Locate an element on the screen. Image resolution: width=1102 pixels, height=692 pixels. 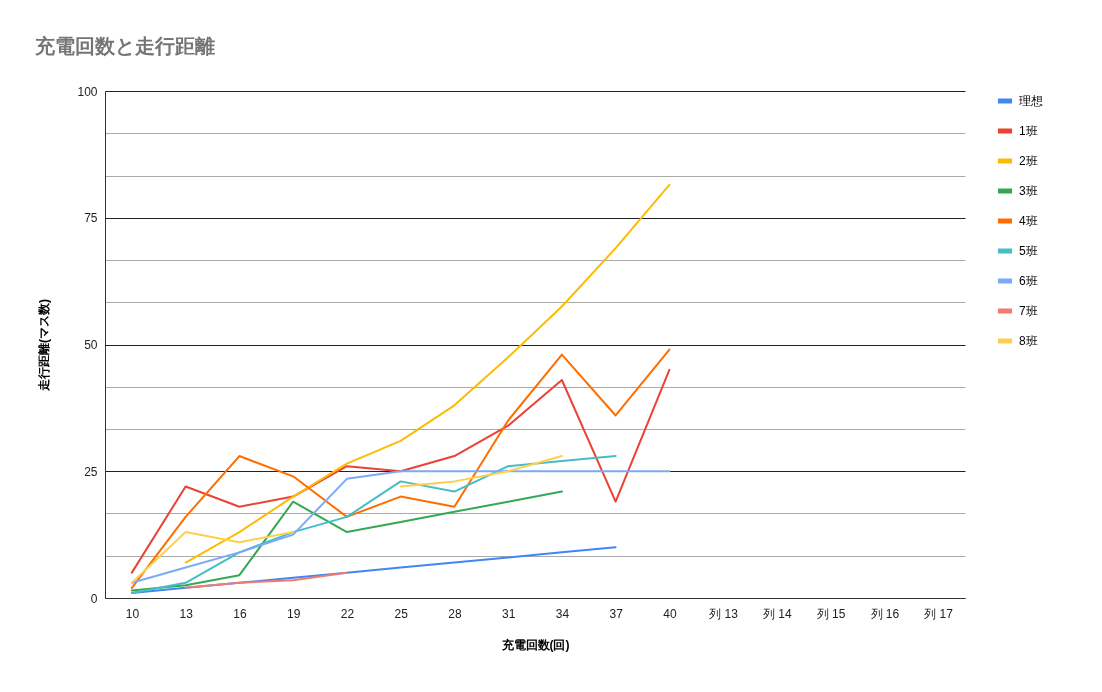
x-tick-label: 13 is located at coordinates (186, 613).